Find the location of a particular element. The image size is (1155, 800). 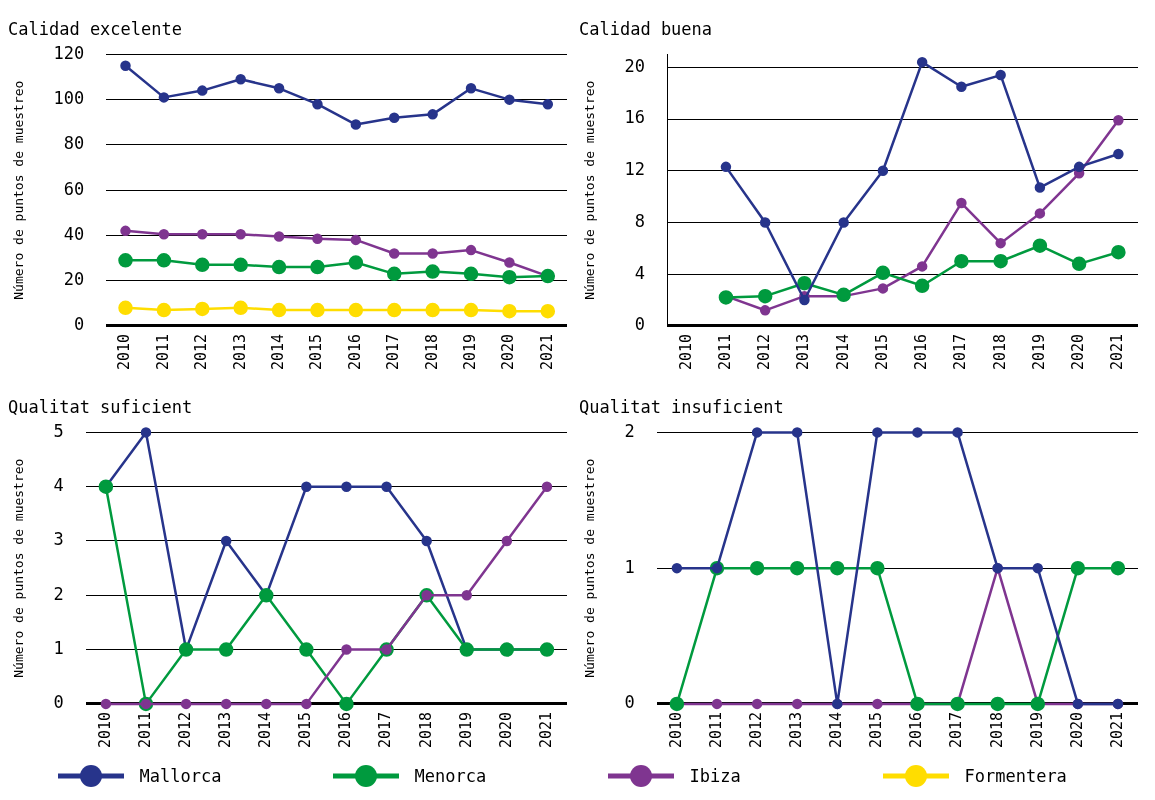

legend-label: Menorca is located at coordinates (450, 776).